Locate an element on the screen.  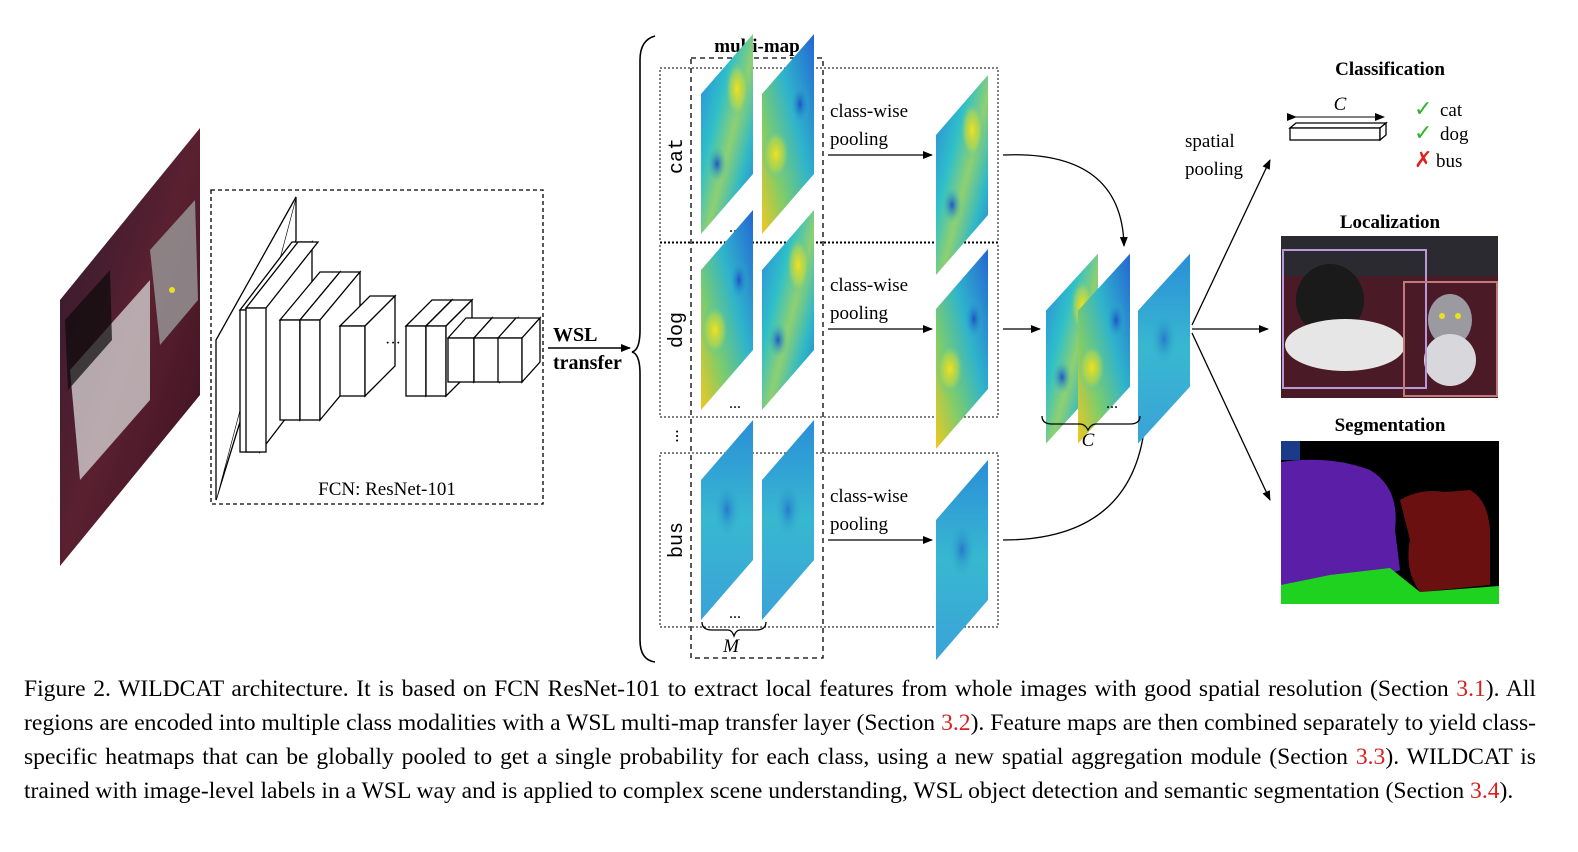
m-brace is located at coordinates (734, 630).